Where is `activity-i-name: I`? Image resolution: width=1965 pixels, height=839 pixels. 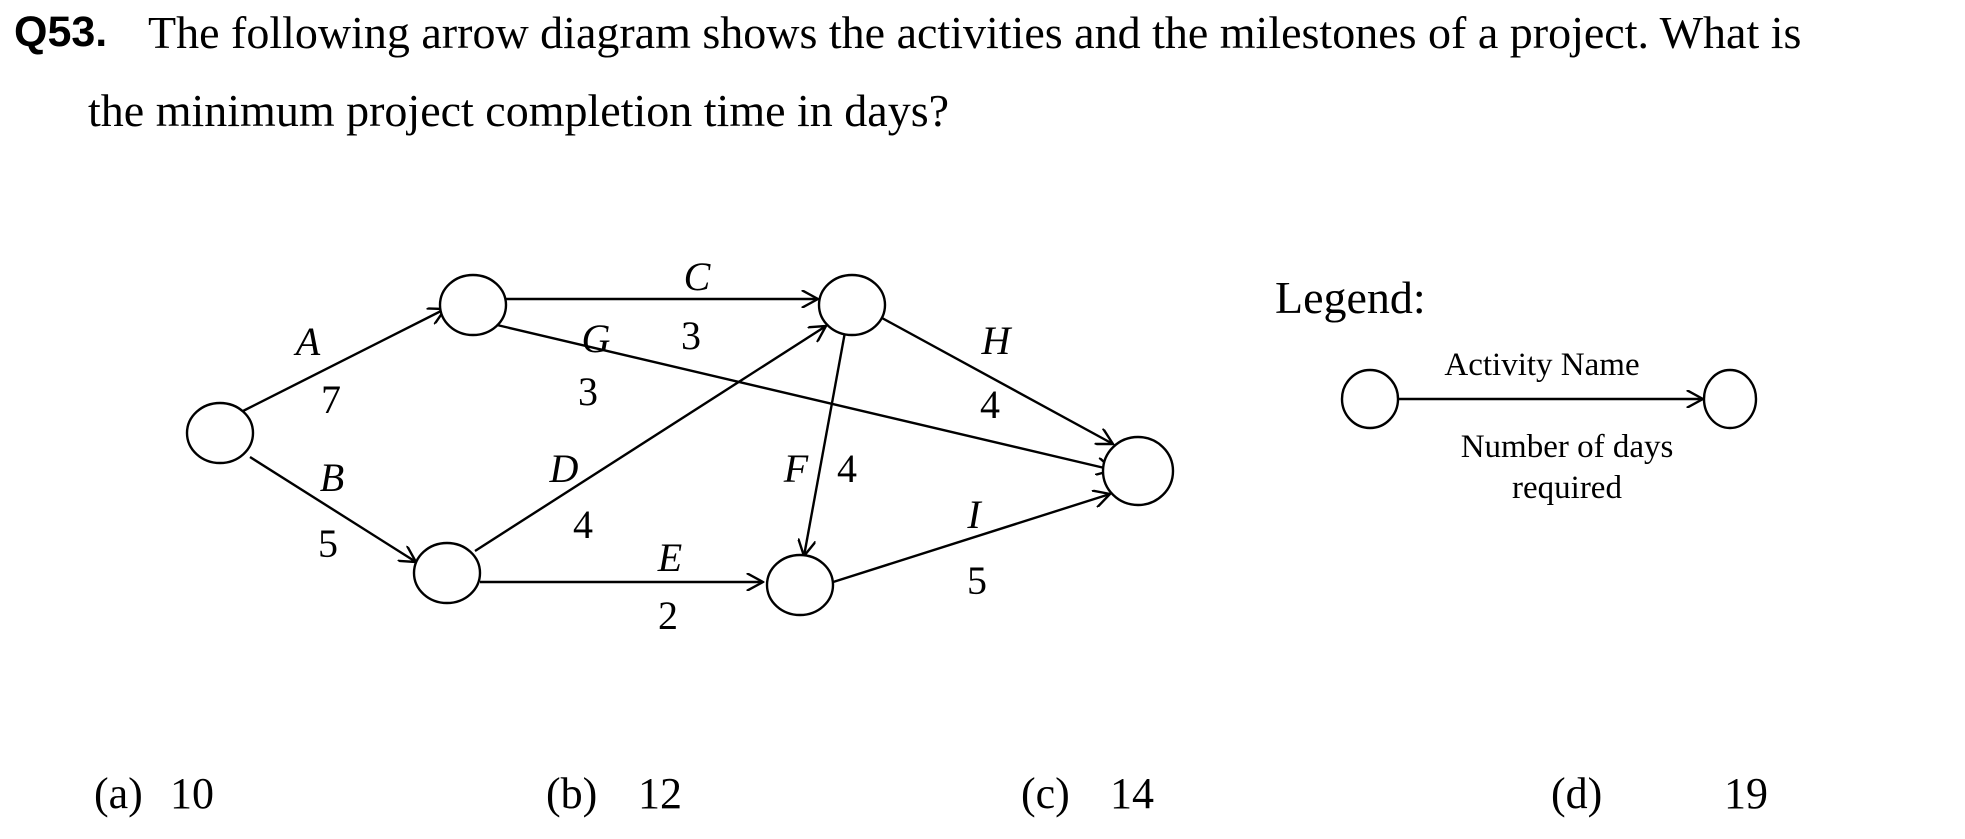 activity-i-name: I is located at coordinates (974, 514).